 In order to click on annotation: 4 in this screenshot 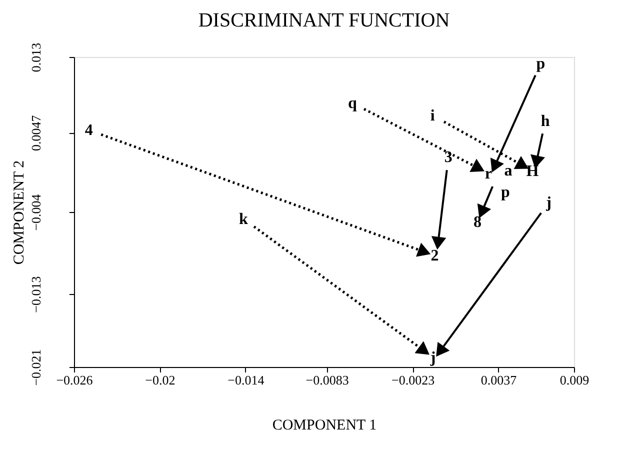, I will do `click(88, 131)`.